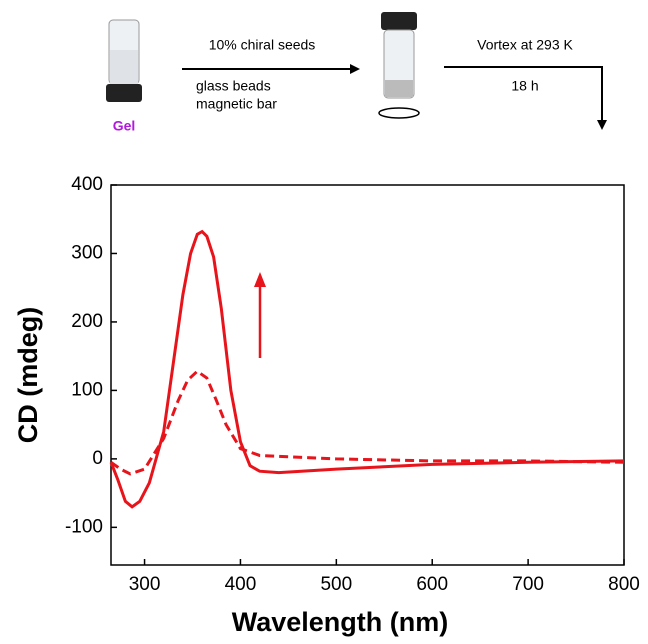 This screenshot has height=644, width=648. Describe the element at coordinates (87, 321) in the screenshot. I see `y-tick-label: 200` at that location.